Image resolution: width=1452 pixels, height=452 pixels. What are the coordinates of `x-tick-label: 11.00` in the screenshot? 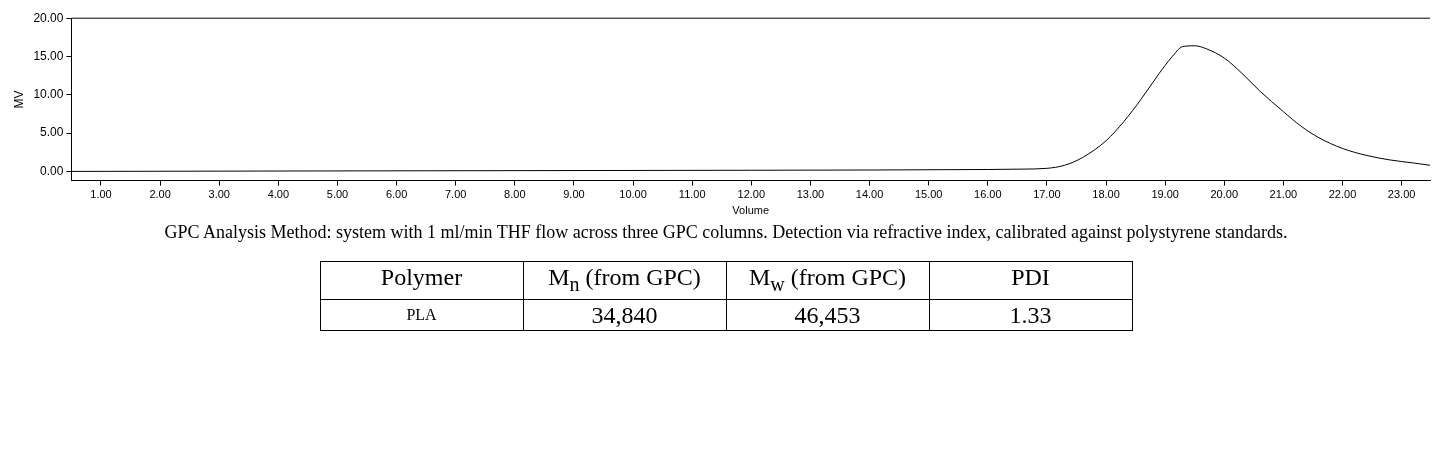 It's located at (692, 194).